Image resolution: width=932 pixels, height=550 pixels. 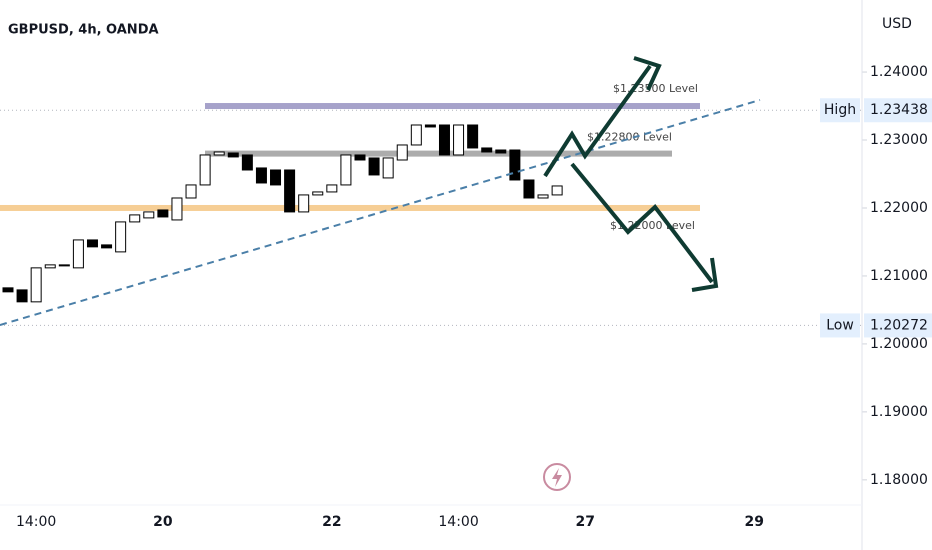 I want to click on y-tick-label: 1.23000, so click(x=899, y=140).